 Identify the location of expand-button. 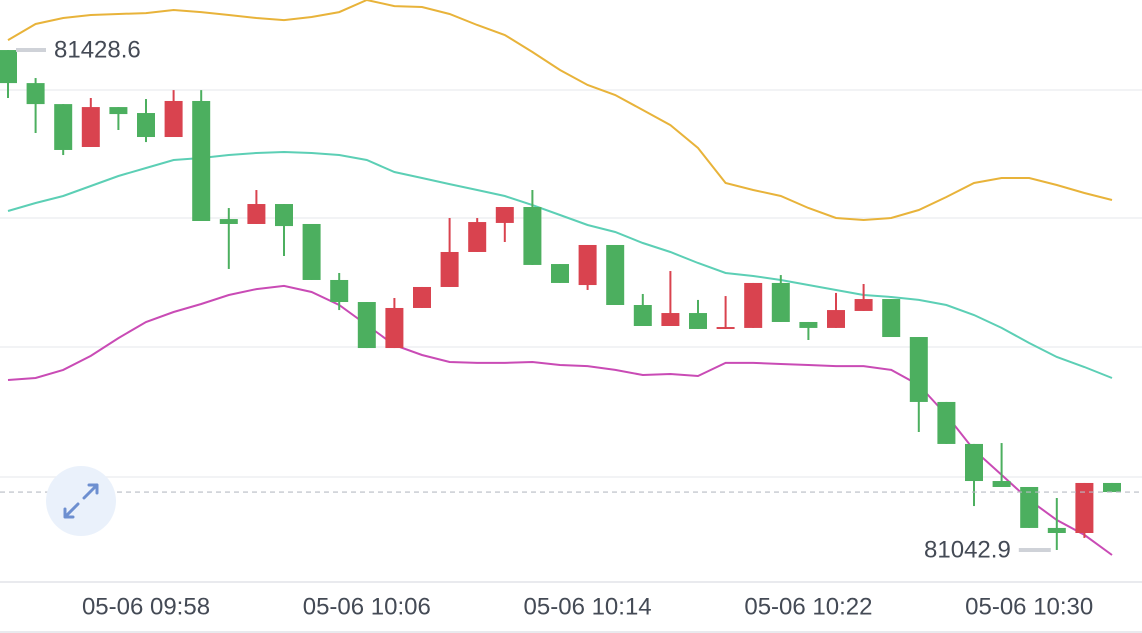
(81, 501).